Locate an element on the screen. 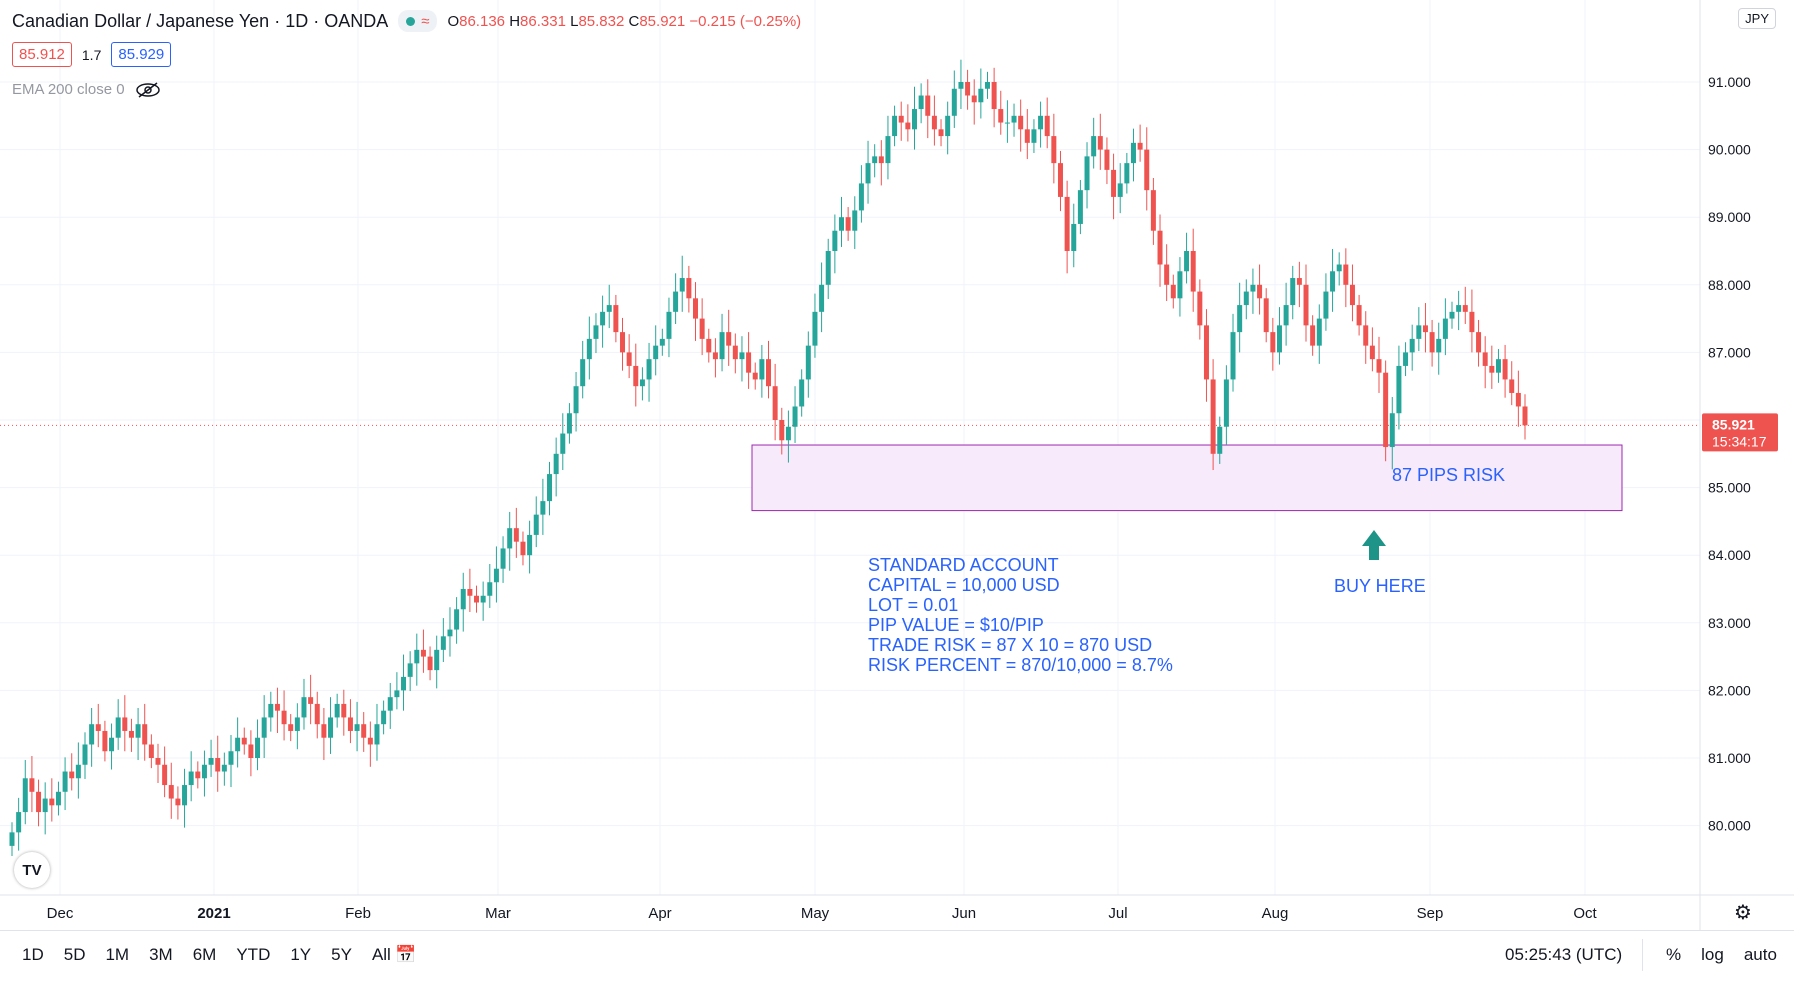 The width and height of the screenshot is (1794, 984). hidden-eye-icon is located at coordinates (148, 89).